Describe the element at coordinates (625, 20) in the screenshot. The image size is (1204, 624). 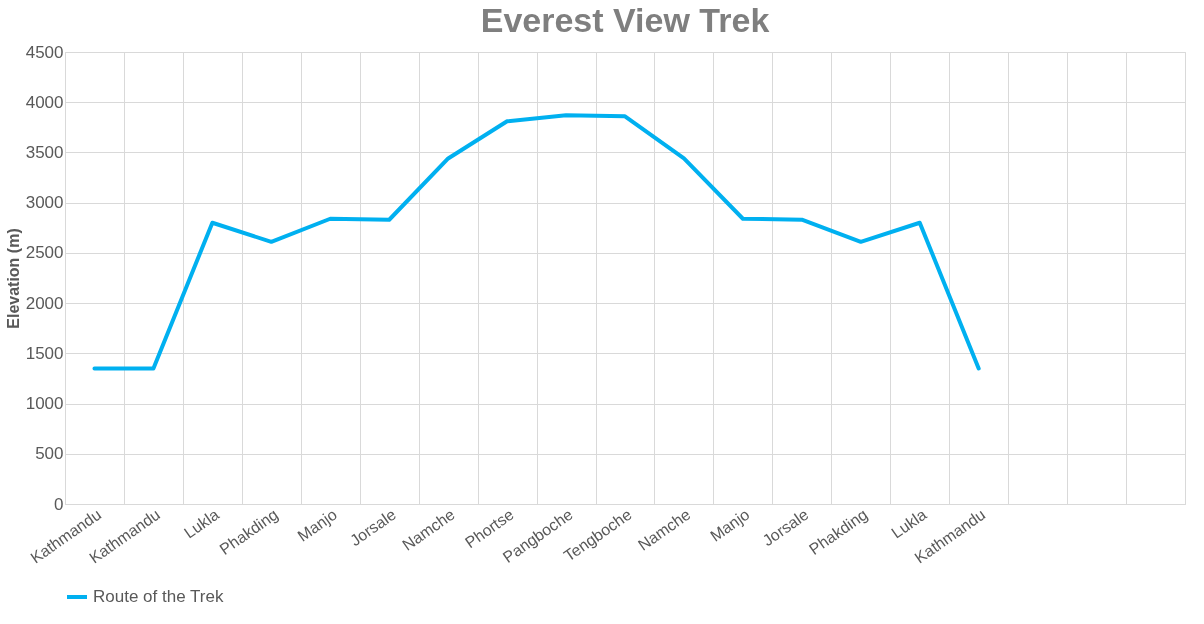
I see `chart-title: Everest View Trek` at that location.